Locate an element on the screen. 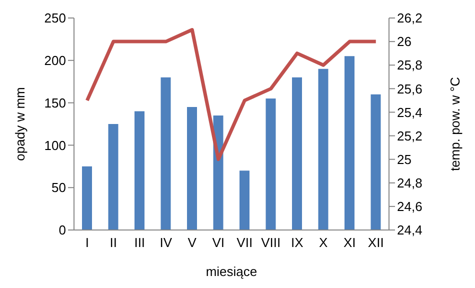  y2-tick-label: 25,8 is located at coordinates (409, 65).